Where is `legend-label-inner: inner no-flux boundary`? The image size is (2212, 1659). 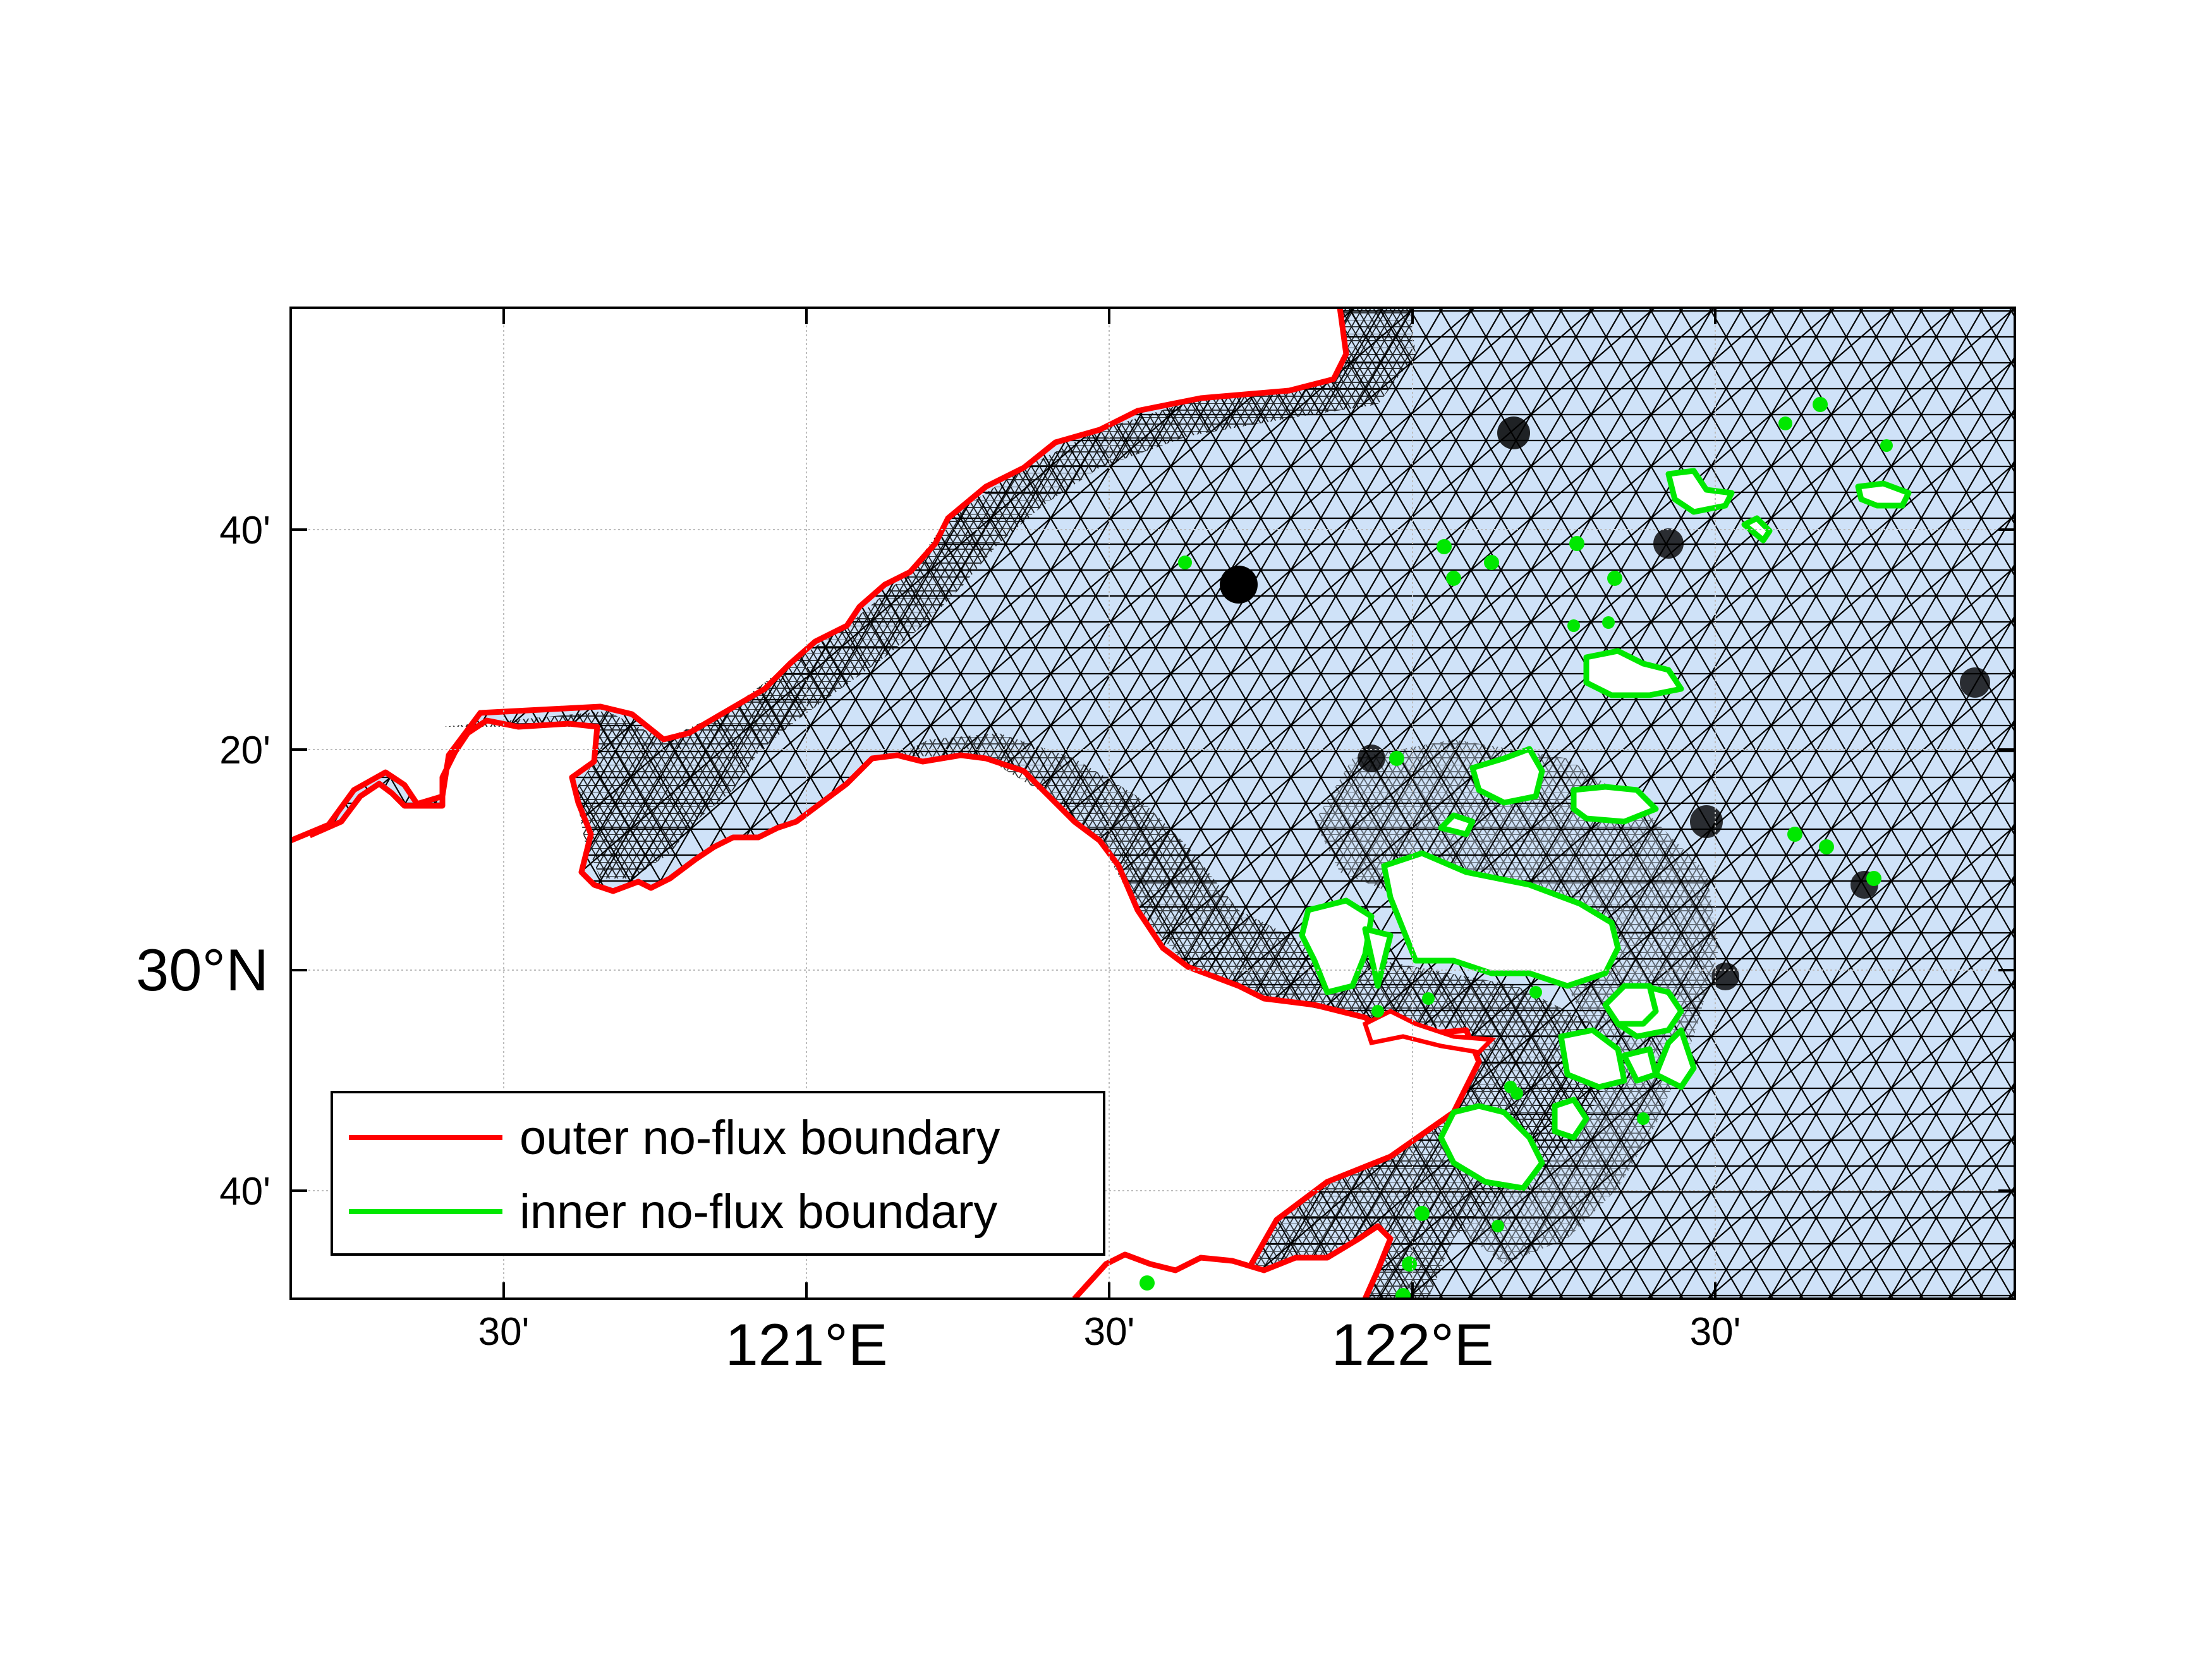
legend-label-inner: inner no-flux boundary is located at coordinates (758, 1212).